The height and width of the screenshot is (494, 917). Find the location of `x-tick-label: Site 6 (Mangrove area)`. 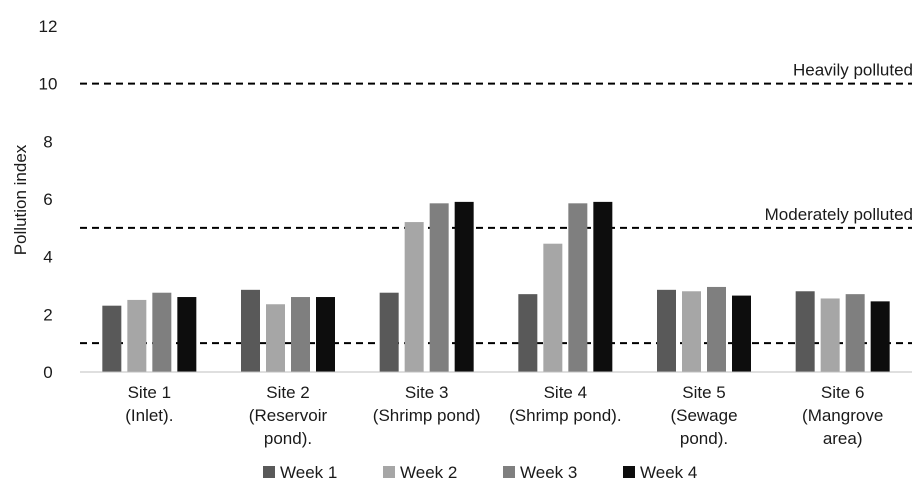

x-tick-label: Site 6 (Mangrove area) is located at coordinates (842, 415).